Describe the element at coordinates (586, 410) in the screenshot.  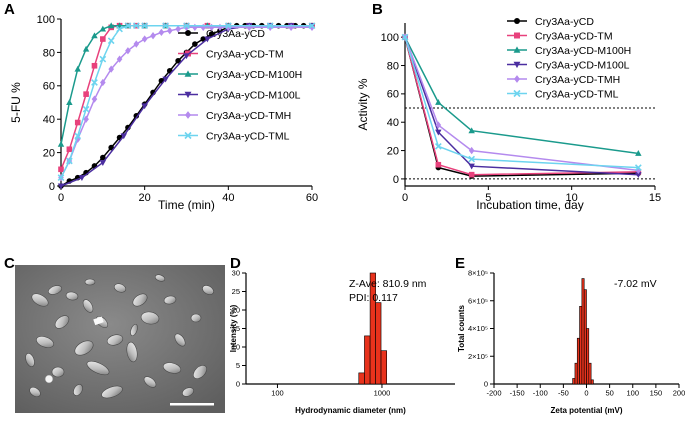
I see `x-axis-title: Zeta potential (mV)` at that location.